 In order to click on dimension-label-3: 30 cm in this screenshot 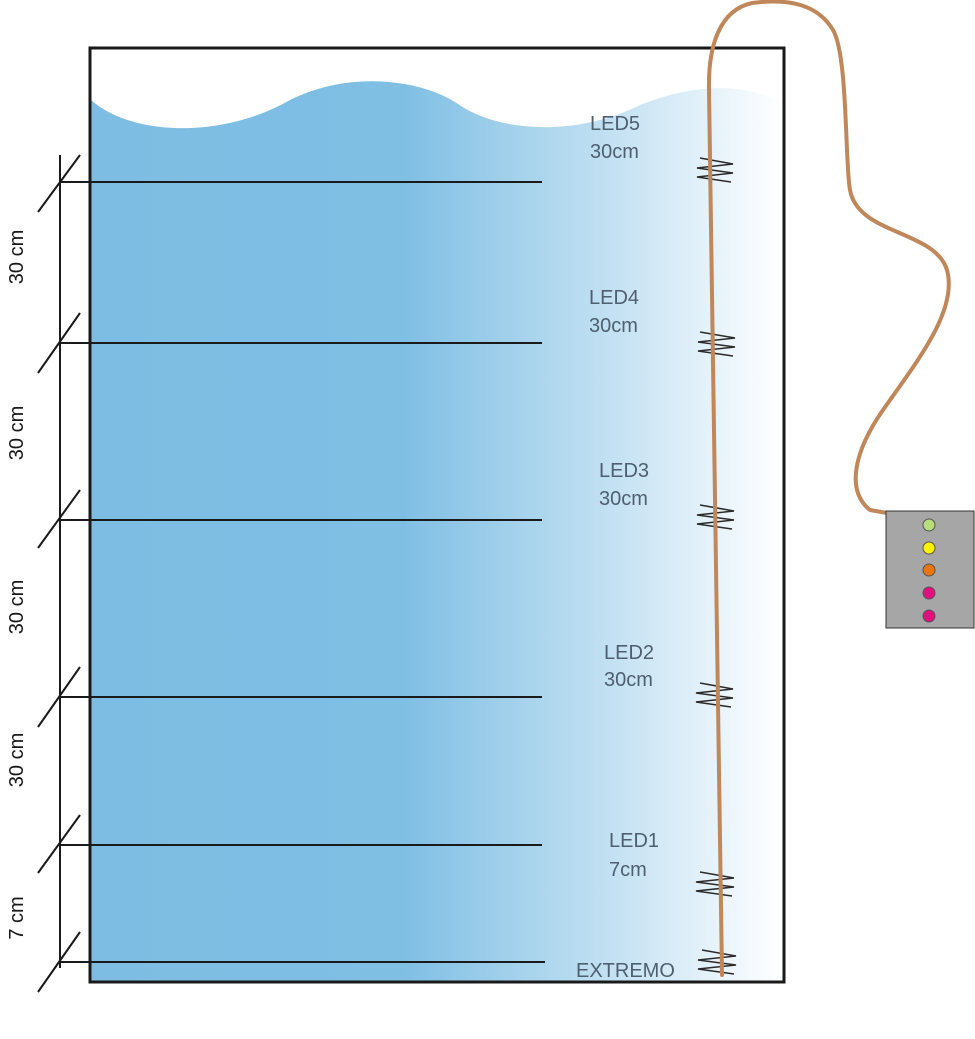, I will do `click(17, 607)`.